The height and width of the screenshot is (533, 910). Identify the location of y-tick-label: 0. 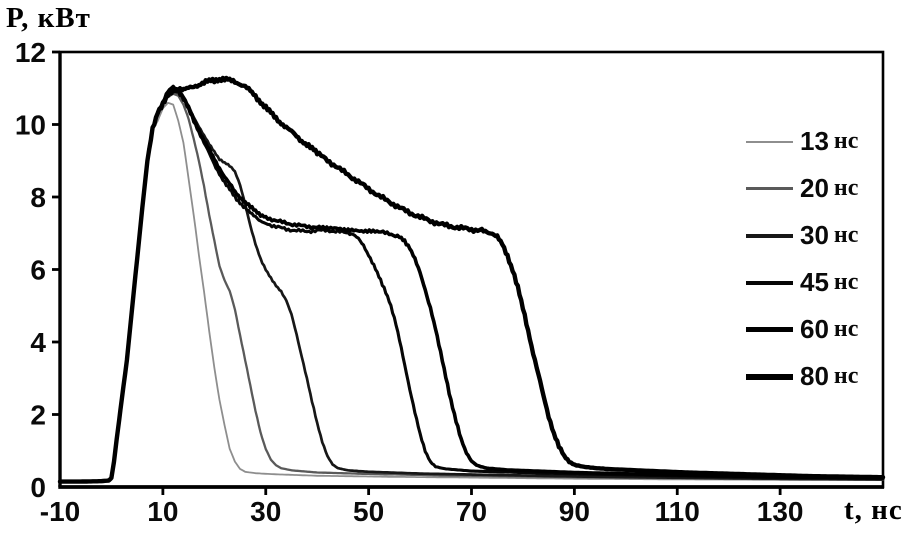
(38, 487).